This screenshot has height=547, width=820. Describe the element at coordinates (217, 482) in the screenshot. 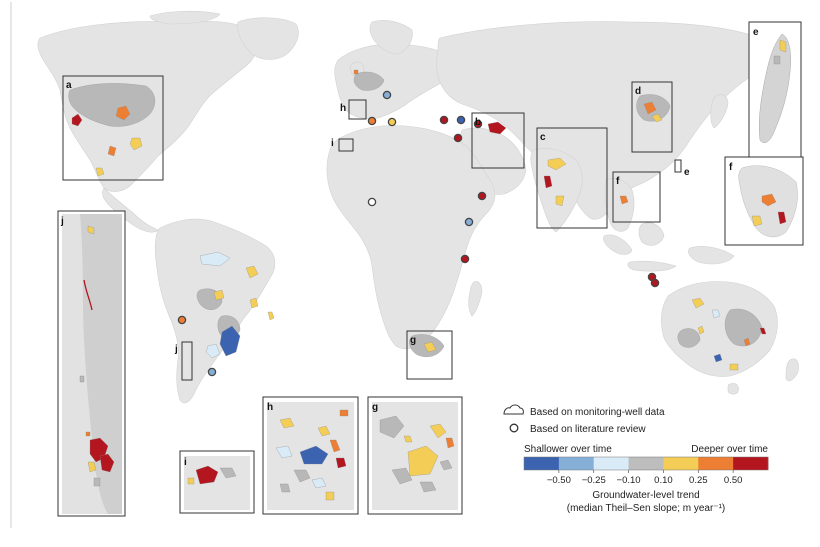

I see `inset-panel-i: i` at that location.